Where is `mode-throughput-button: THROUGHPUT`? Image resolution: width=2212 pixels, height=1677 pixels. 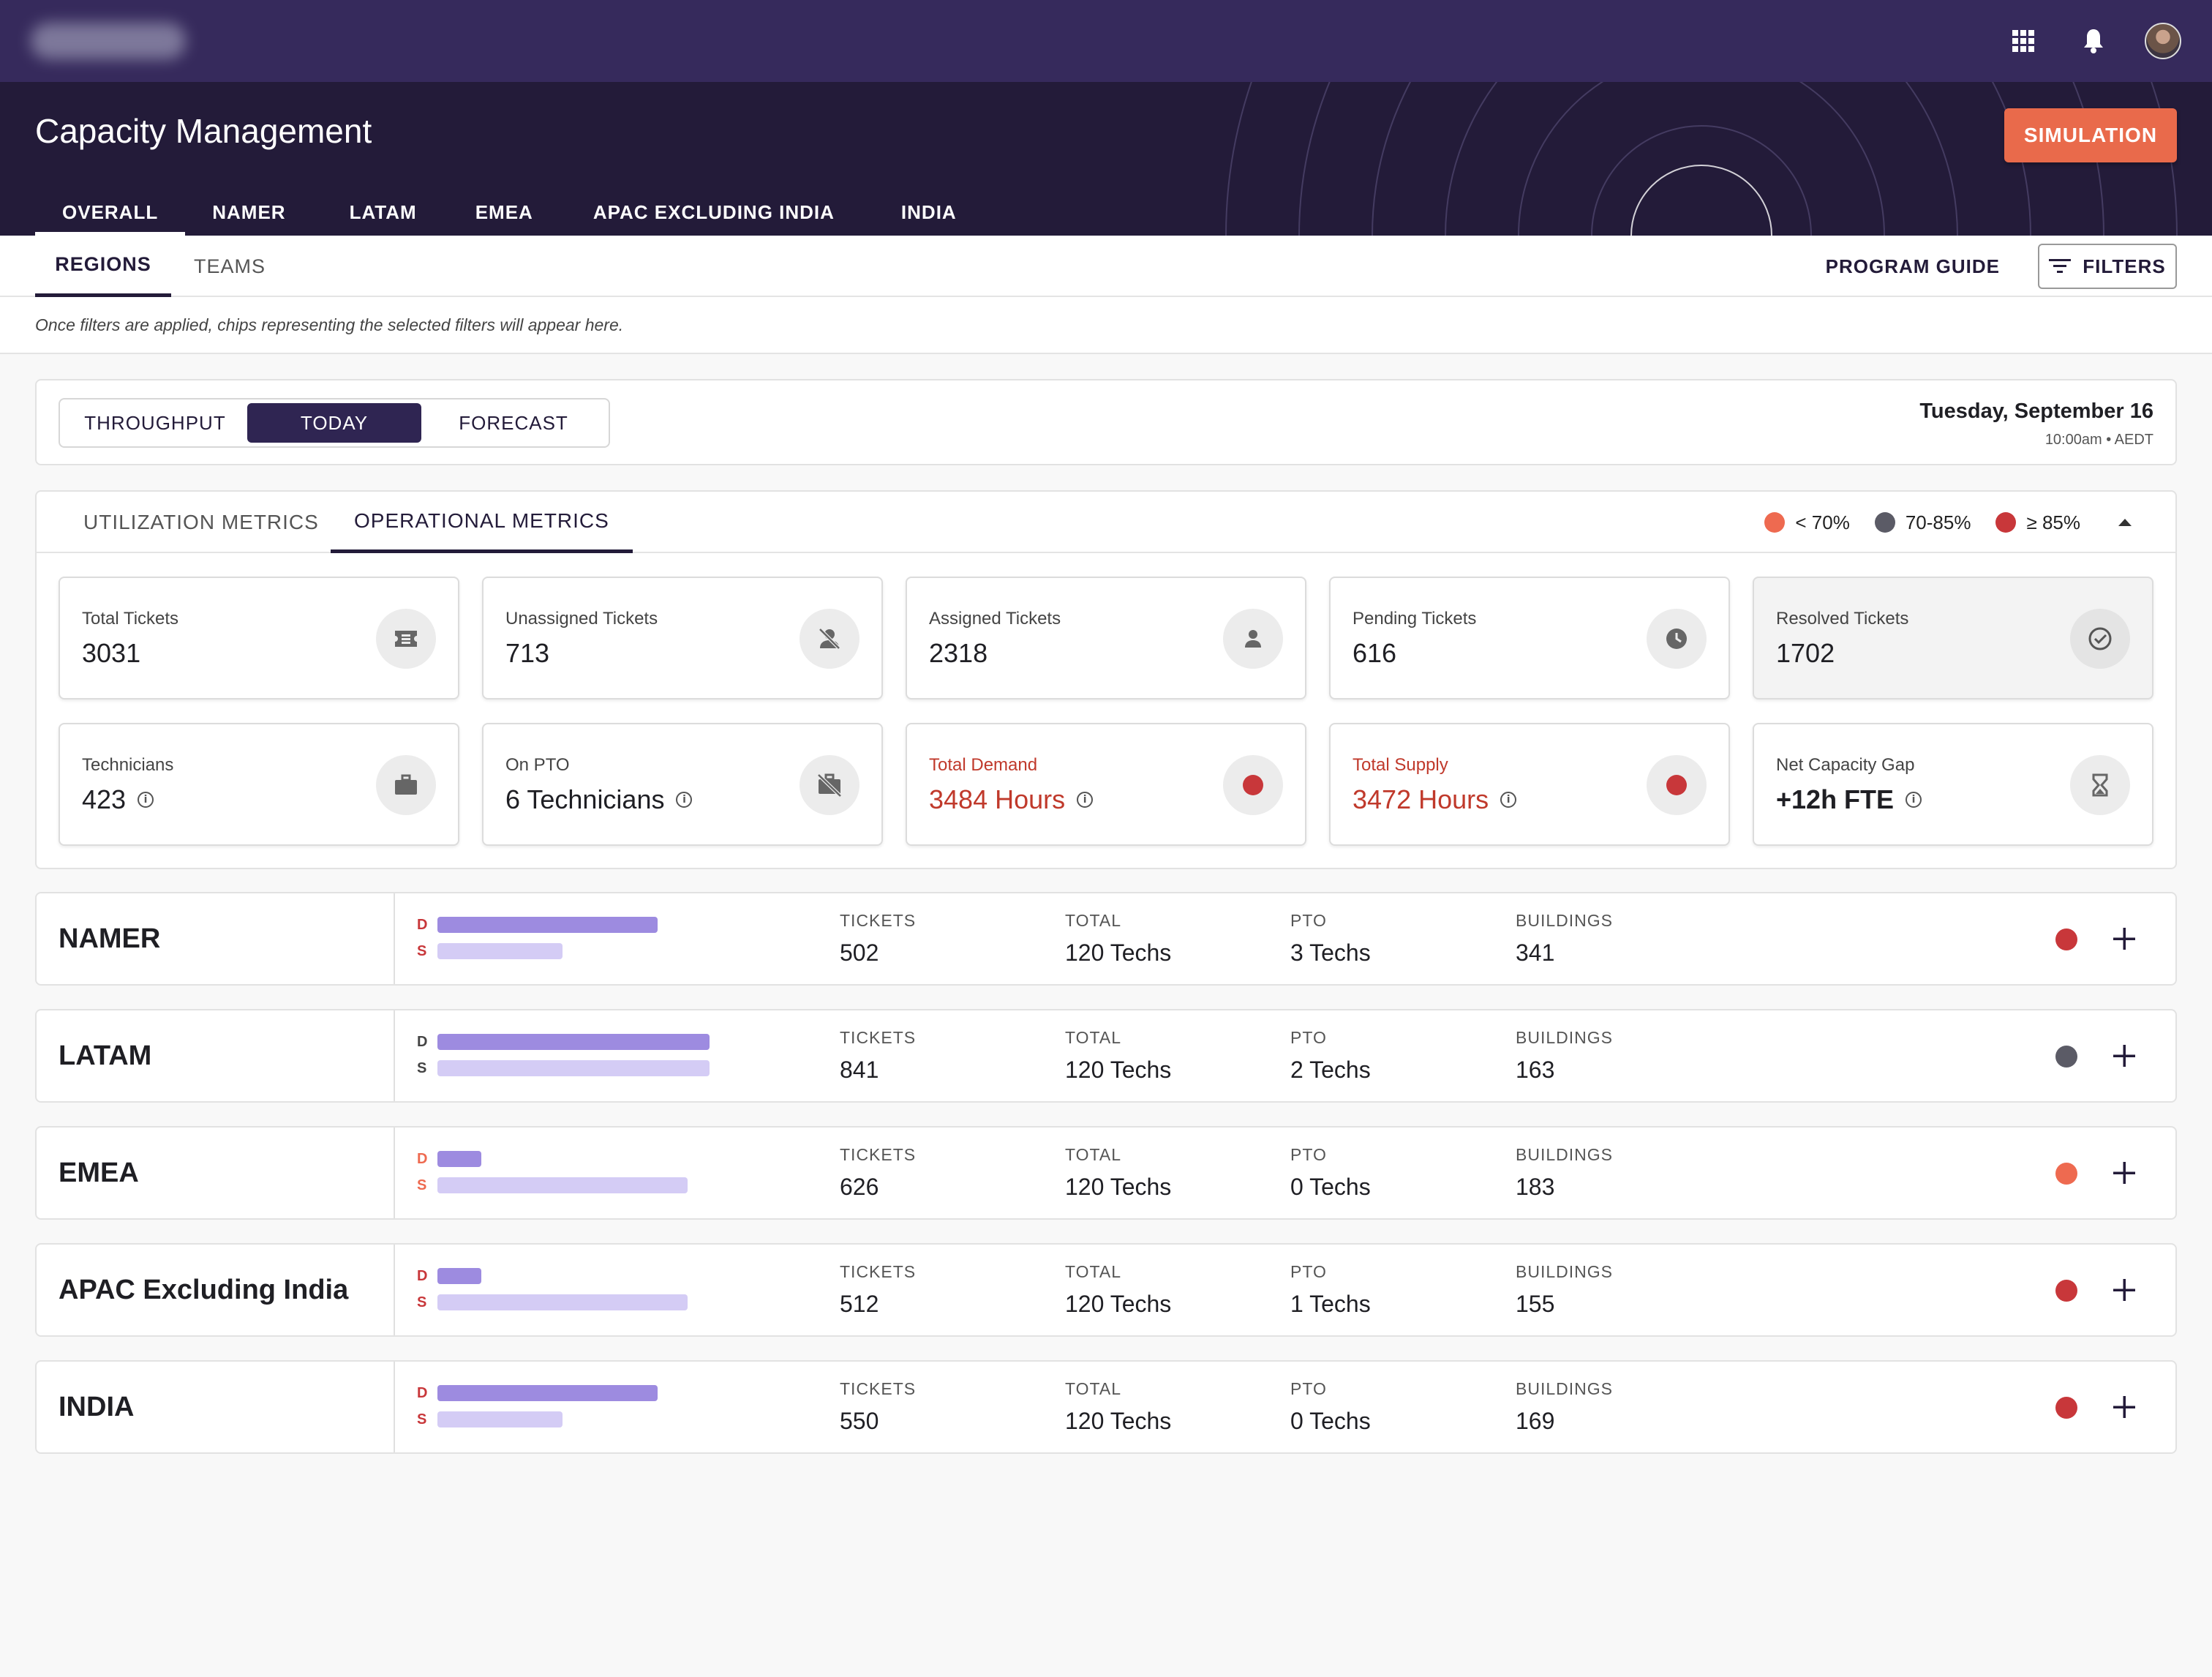 mode-throughput-button: THROUGHPUT is located at coordinates (155, 422).